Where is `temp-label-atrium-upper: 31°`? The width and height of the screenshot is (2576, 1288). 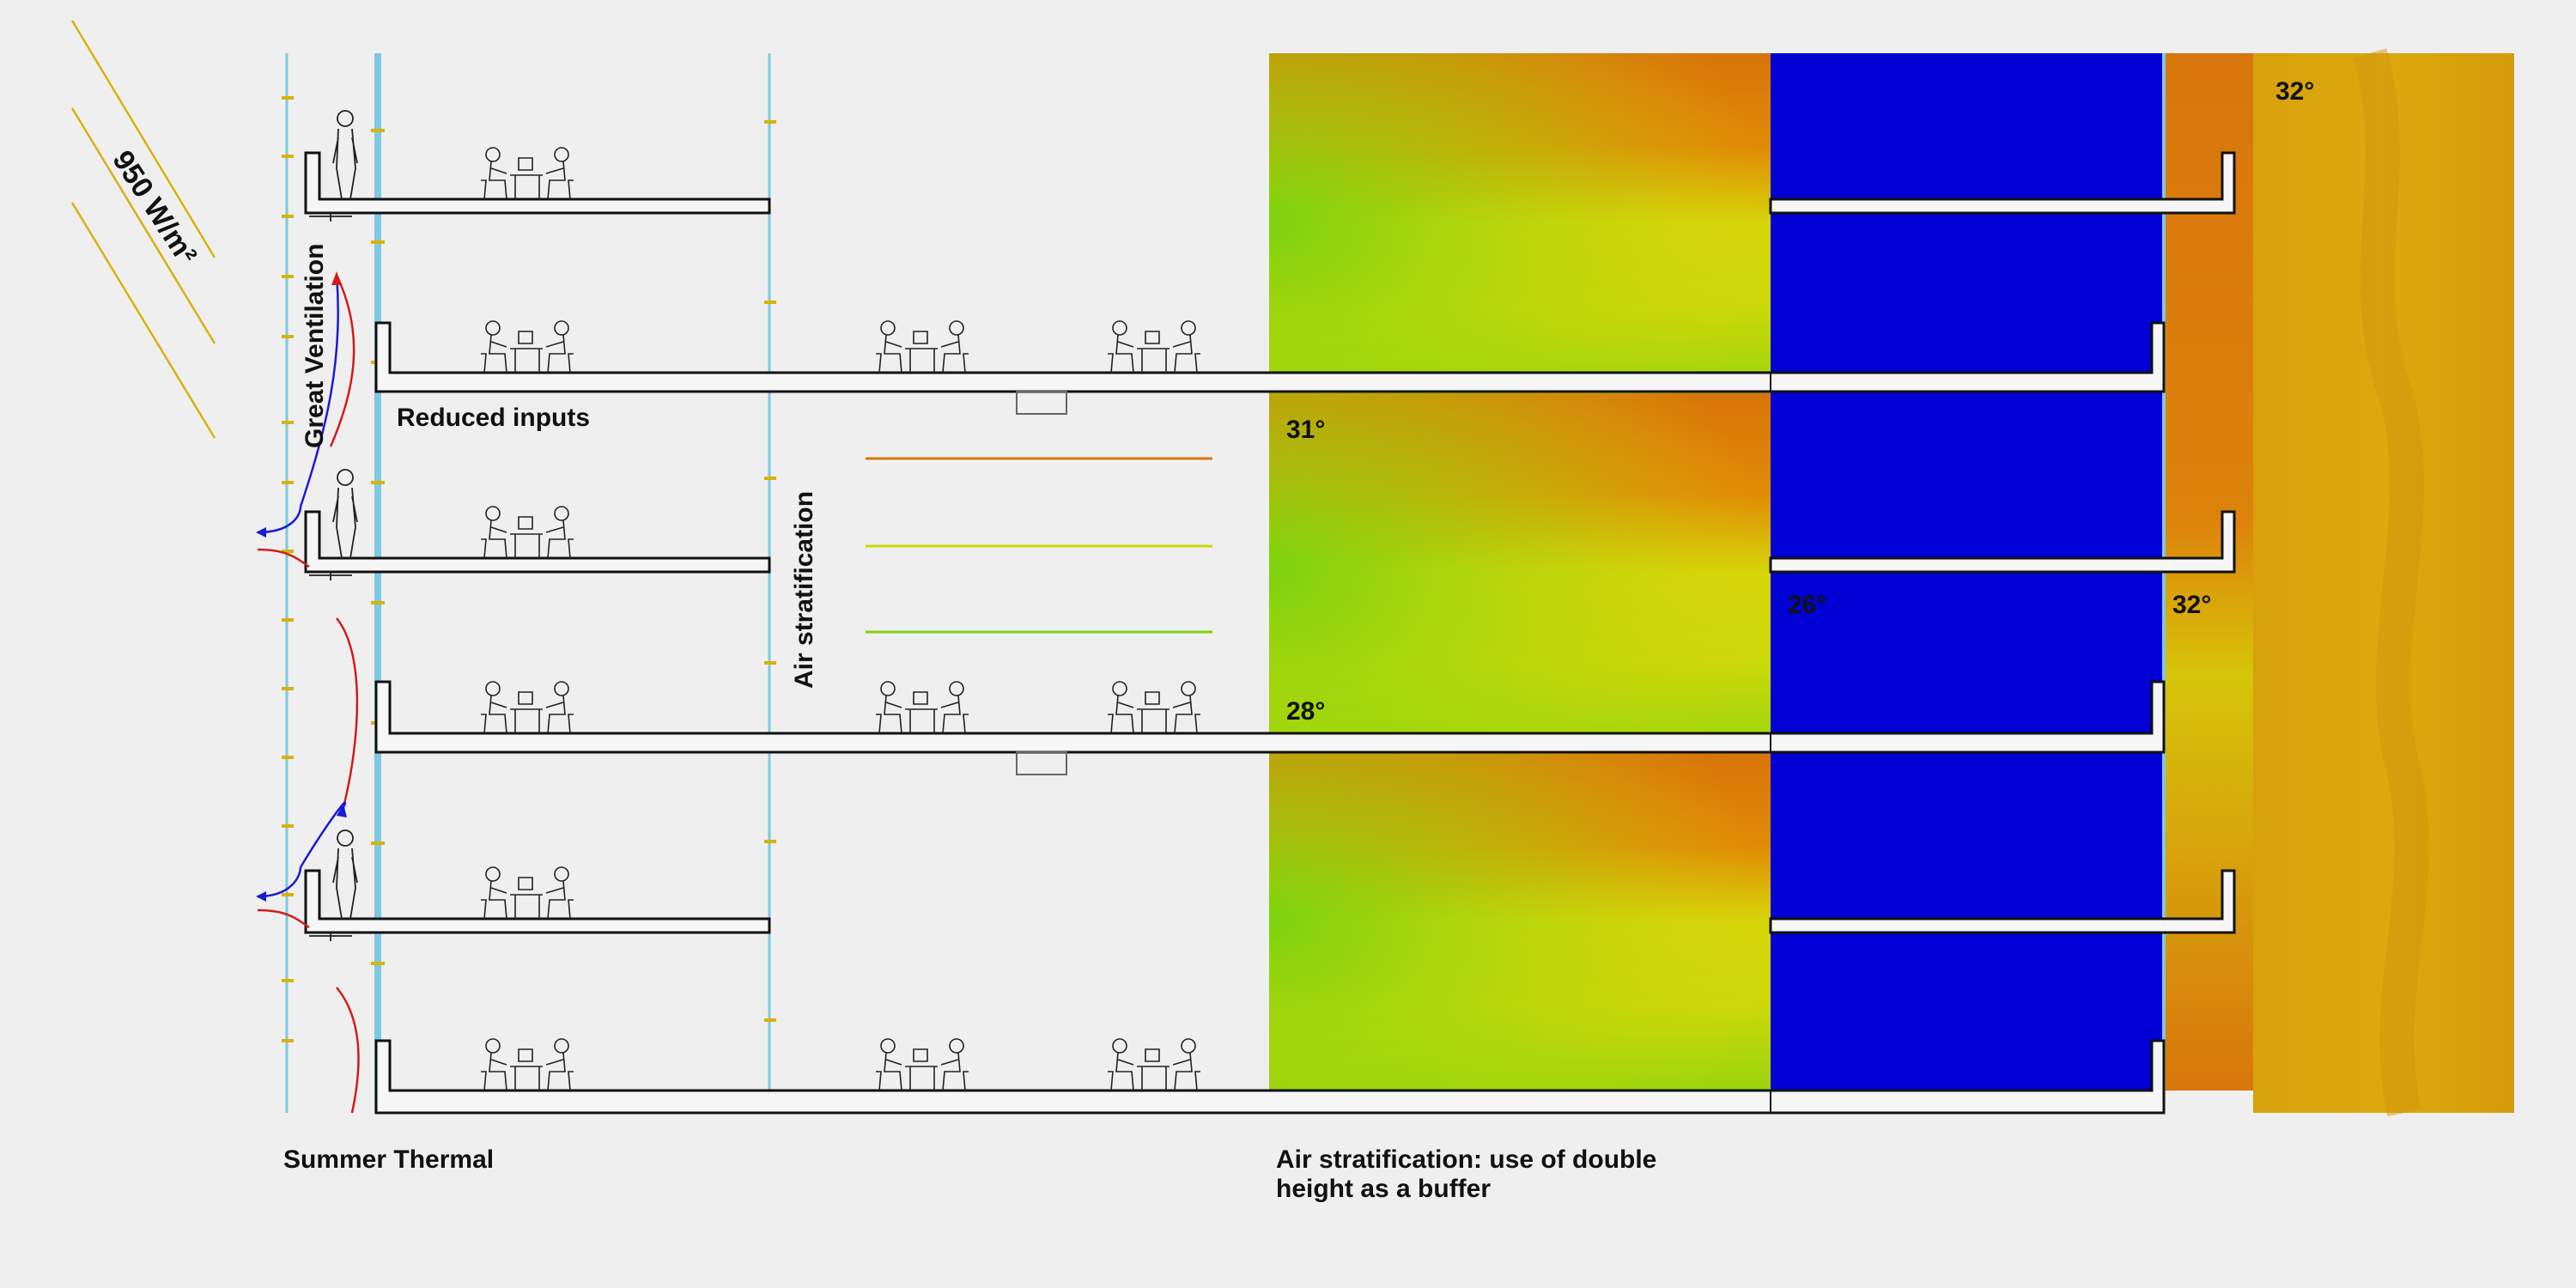 temp-label-atrium-upper: 31° is located at coordinates (1305, 430).